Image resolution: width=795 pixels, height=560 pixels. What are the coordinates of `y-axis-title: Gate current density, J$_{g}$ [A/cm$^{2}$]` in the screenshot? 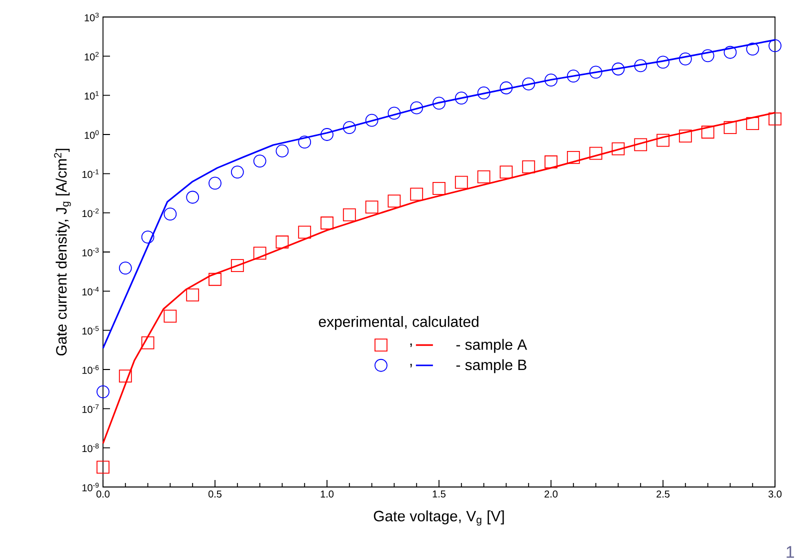 It's located at (62, 252).